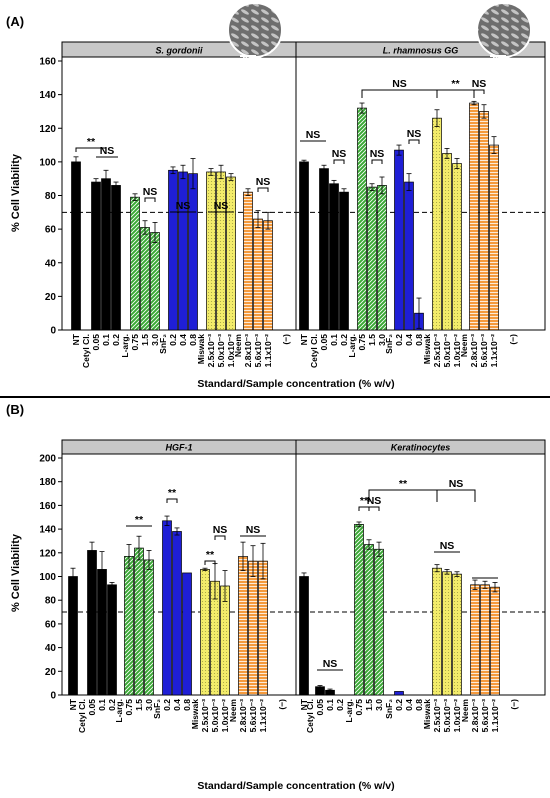  Describe the element at coordinates (495, 715) in the screenshot. I see `x-tick-label: 1.1x10⁻²` at that location.